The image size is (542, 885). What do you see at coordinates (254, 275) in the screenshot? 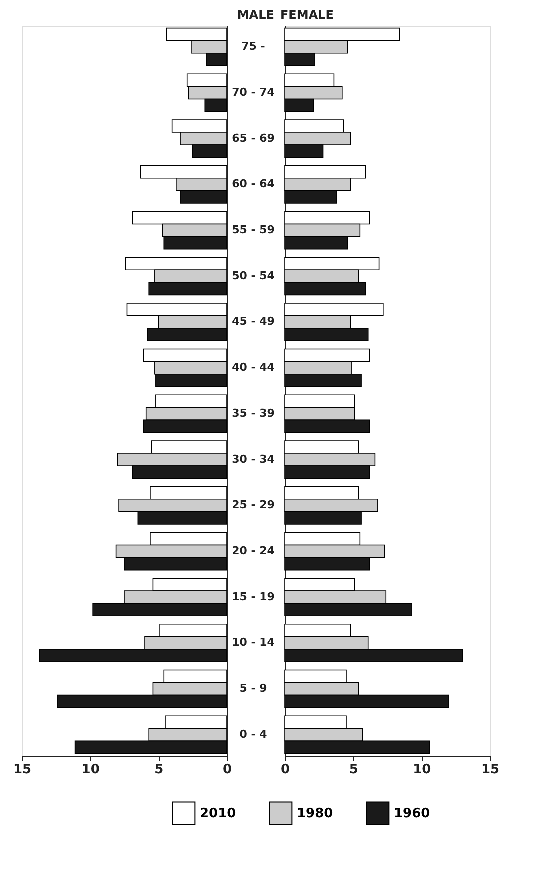
I see `y-tick-label: 50 - 54` at bounding box center [254, 275].